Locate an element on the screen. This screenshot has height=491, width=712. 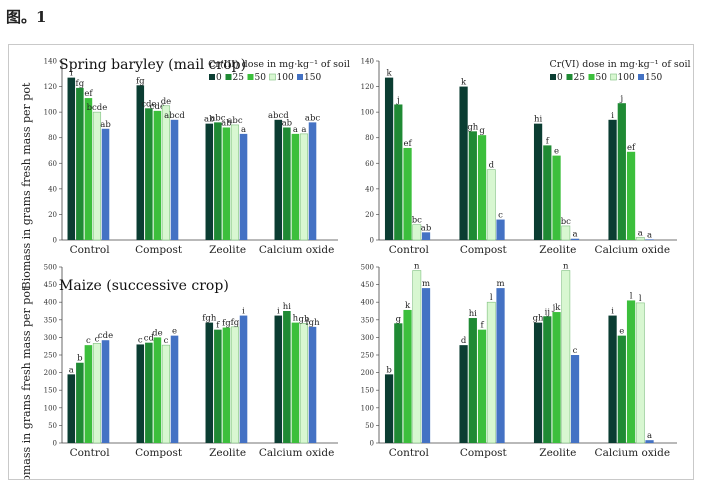
bar-letter-label: b is located at coordinates (80, 359).